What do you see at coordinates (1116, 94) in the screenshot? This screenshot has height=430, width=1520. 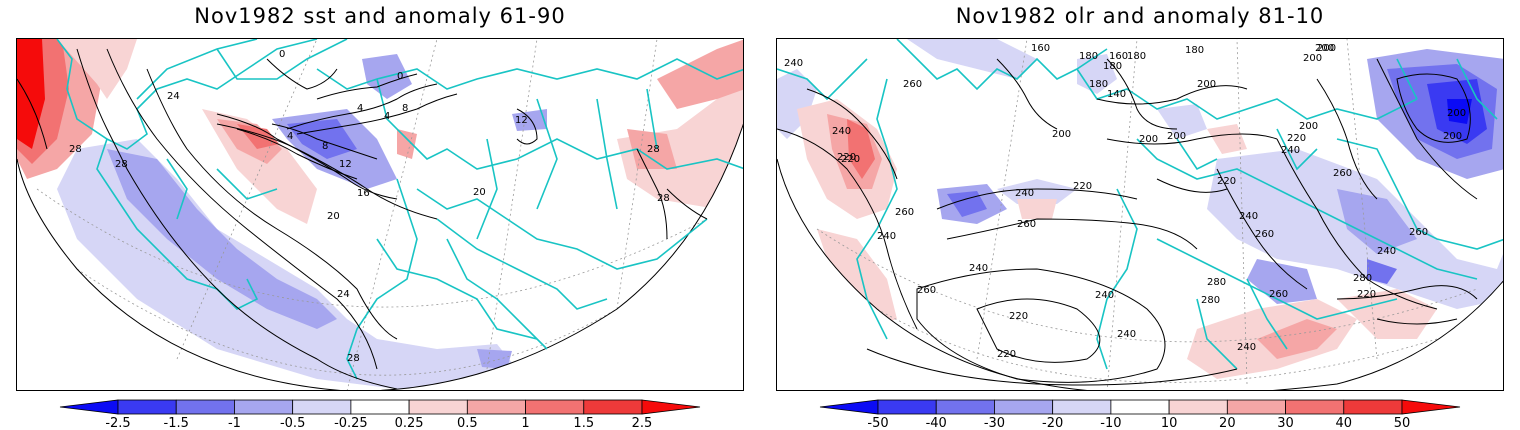 I see `svg-text: 140` at bounding box center [1116, 94].